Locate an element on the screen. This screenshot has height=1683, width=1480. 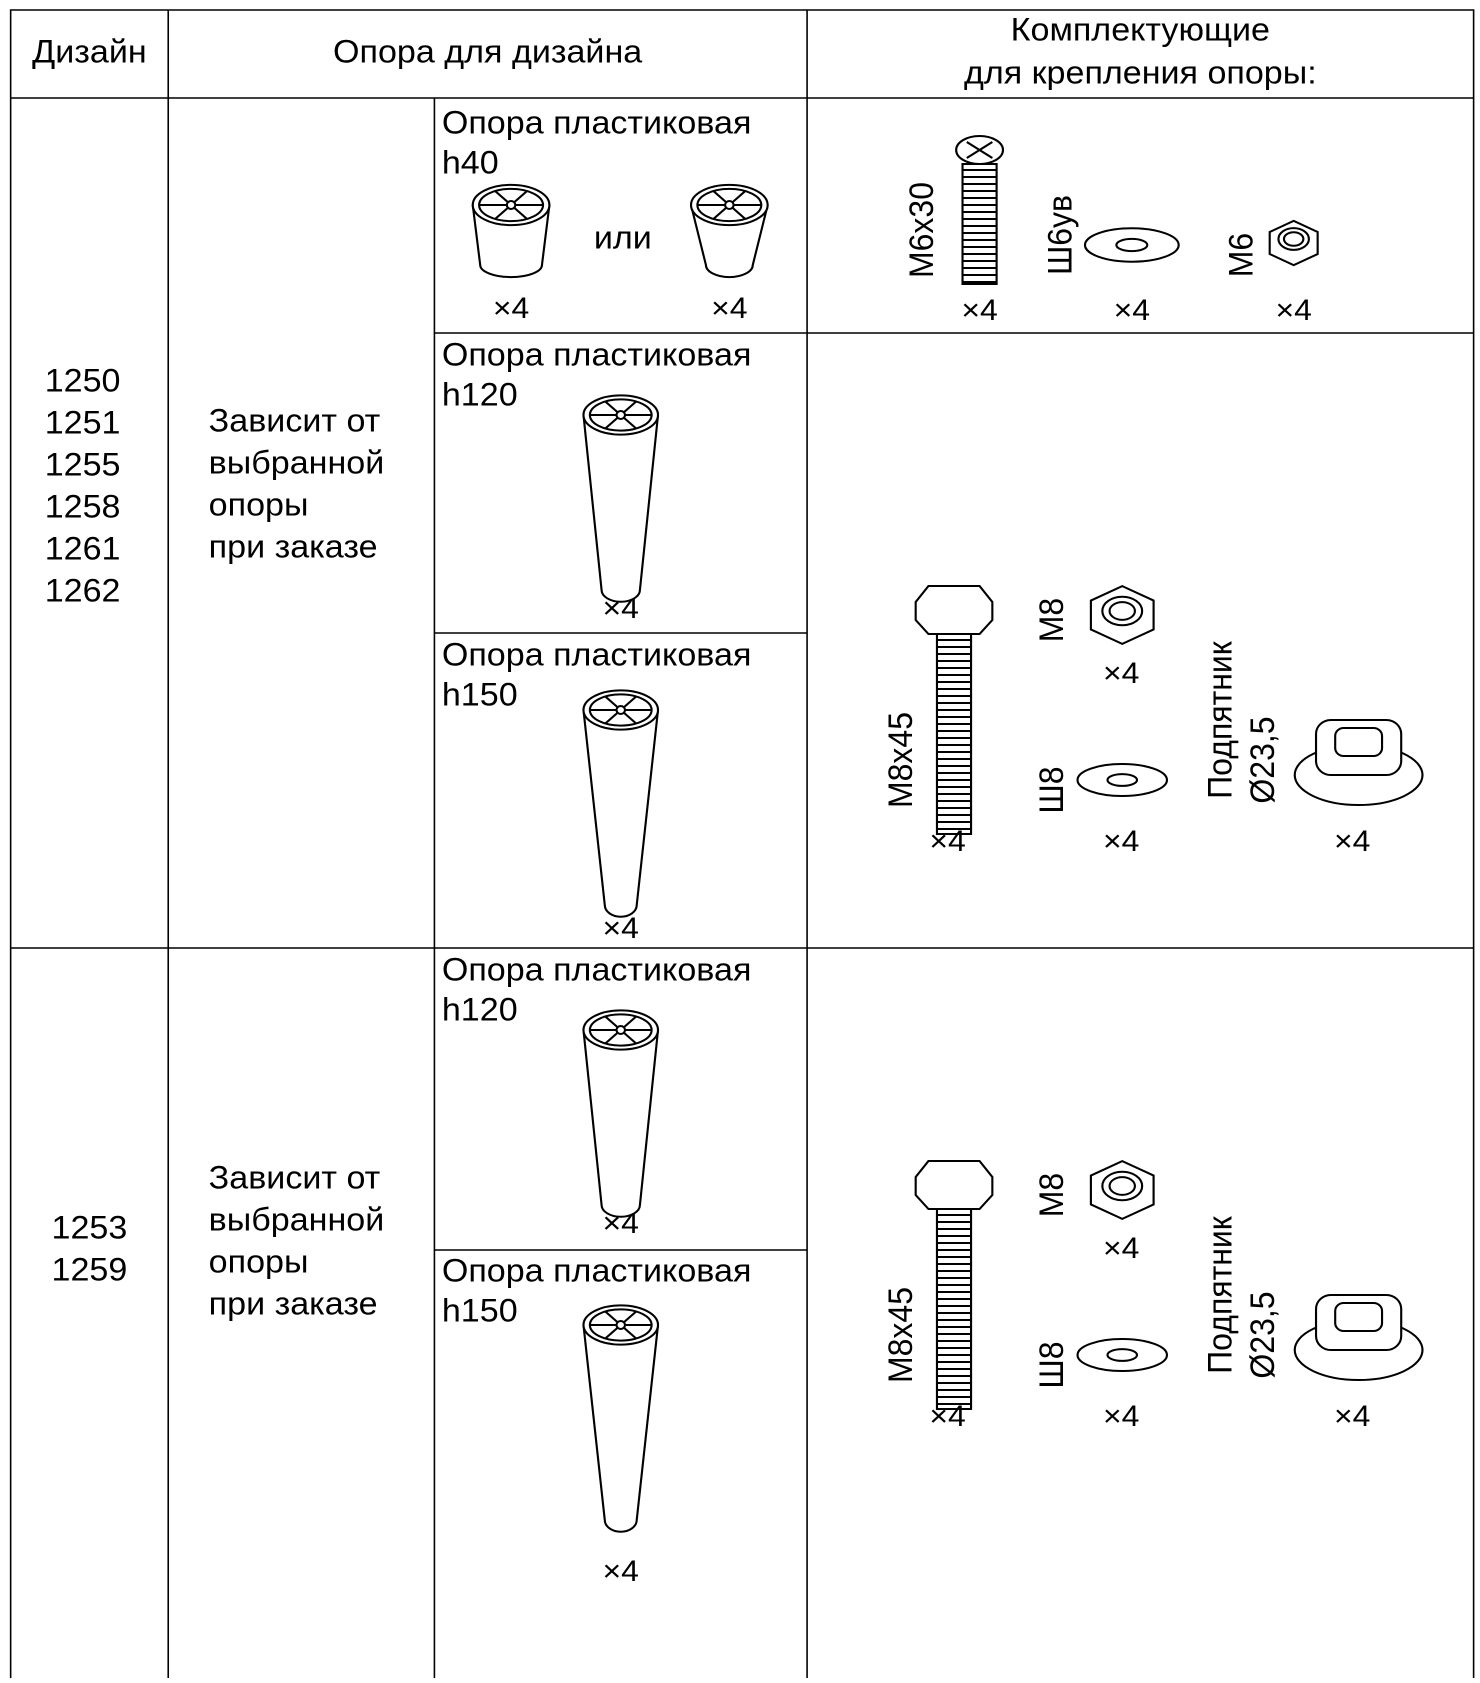
fastener-label: Ш6ув is located at coordinates (1061, 235).